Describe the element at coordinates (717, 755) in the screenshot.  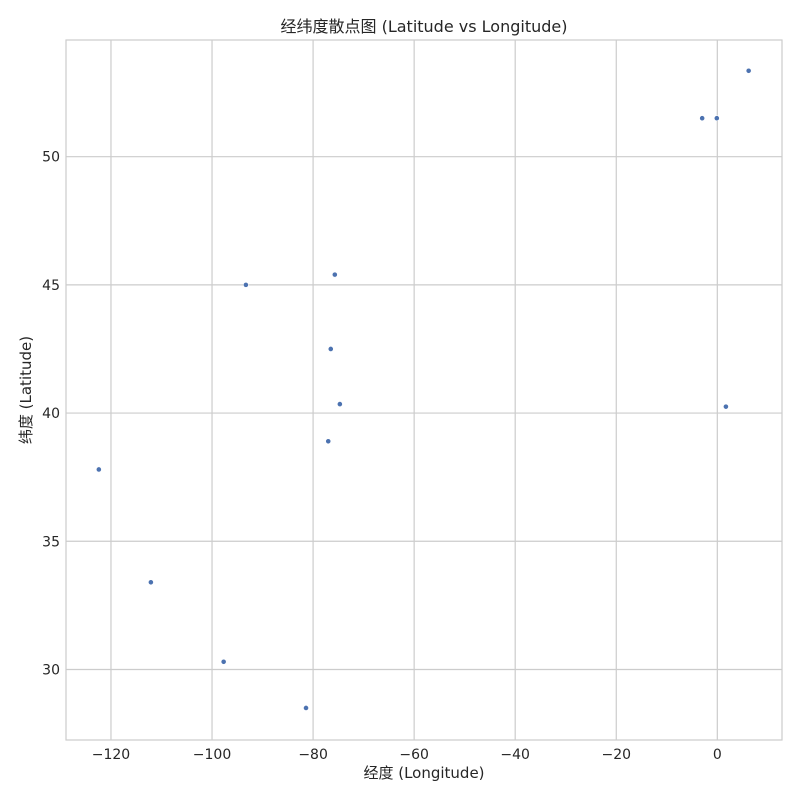
I see `x-tick-label: 0` at that location.